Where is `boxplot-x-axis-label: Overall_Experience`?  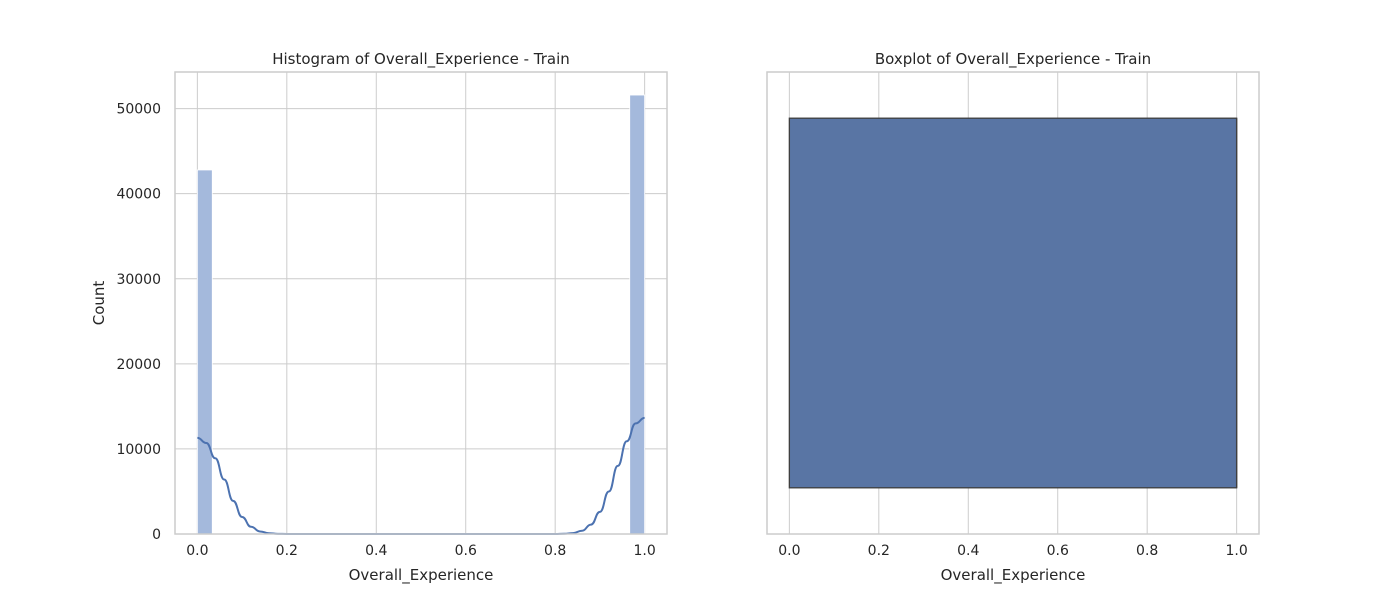 boxplot-x-axis-label: Overall_Experience is located at coordinates (1013, 575).